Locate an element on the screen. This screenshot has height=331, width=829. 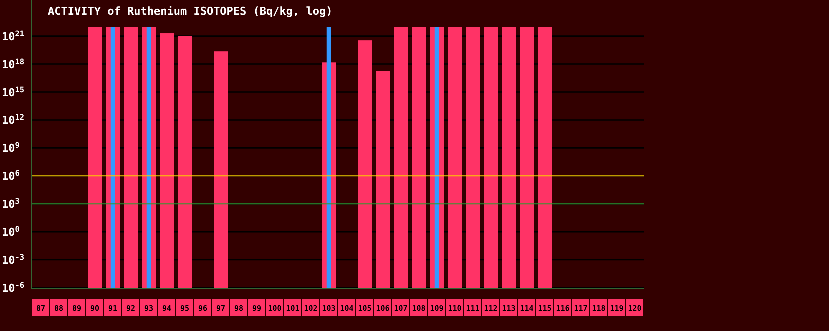
y-tick-label: 10$^{0}$ is located at coordinates (11, 232).